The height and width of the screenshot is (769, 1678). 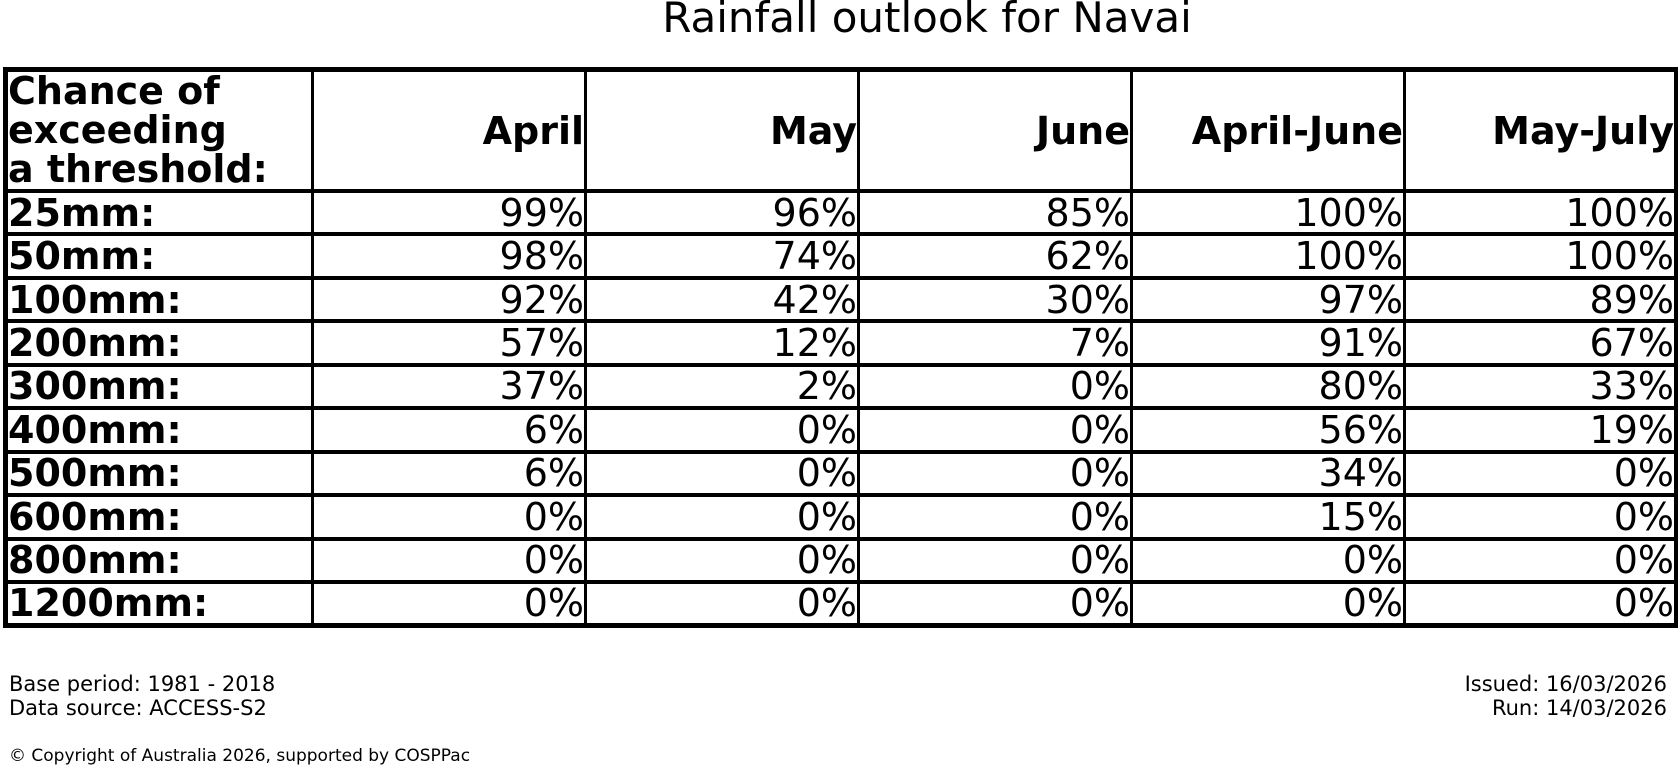 I want to click on corner-header-line1: Chance of, so click(x=114, y=91).